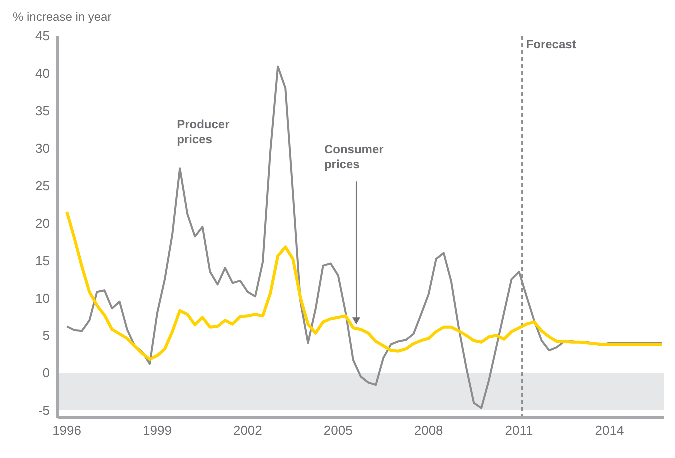 This screenshot has width=675, height=458. What do you see at coordinates (43, 223) in the screenshot?
I see `y-tick-label: 20` at bounding box center [43, 223].